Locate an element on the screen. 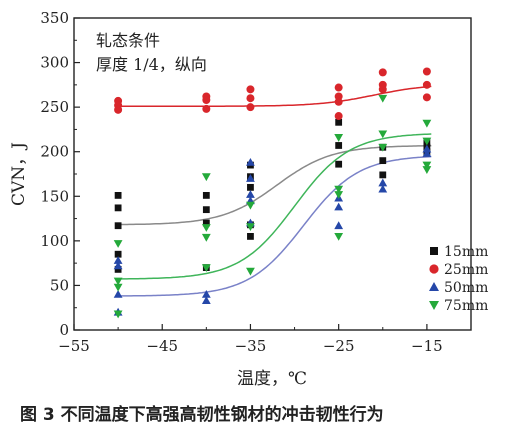 This screenshot has width=518, height=437. y-tick-label: 200 is located at coordinates (54, 152).